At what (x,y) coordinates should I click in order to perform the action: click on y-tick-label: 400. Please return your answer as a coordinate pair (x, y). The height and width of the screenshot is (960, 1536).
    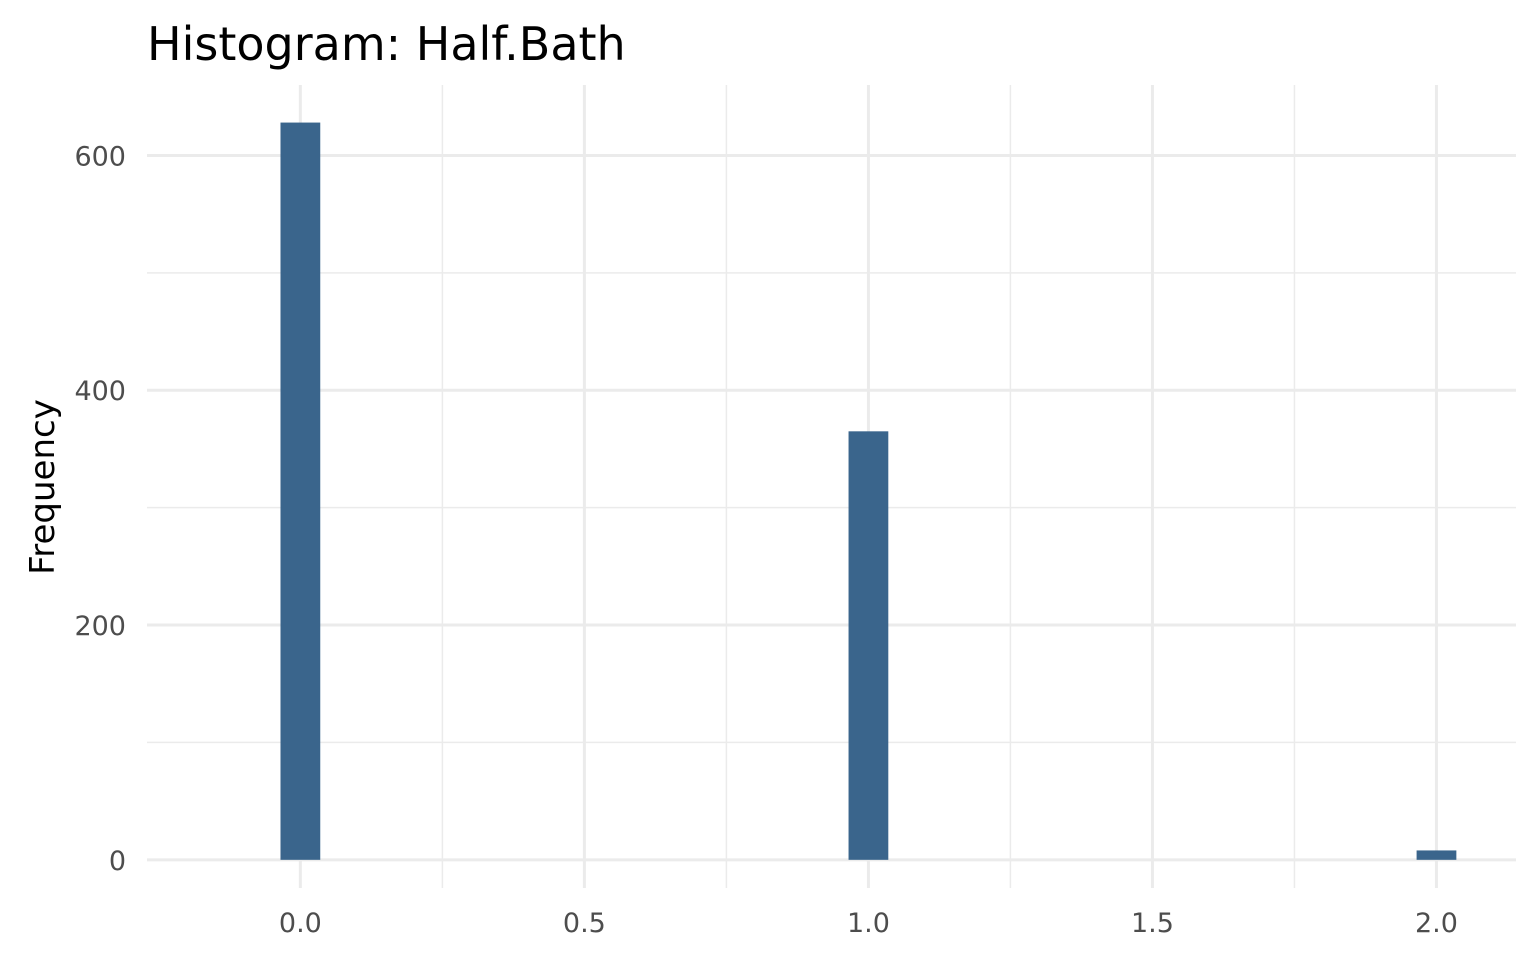
    Looking at the image, I should click on (100, 391).